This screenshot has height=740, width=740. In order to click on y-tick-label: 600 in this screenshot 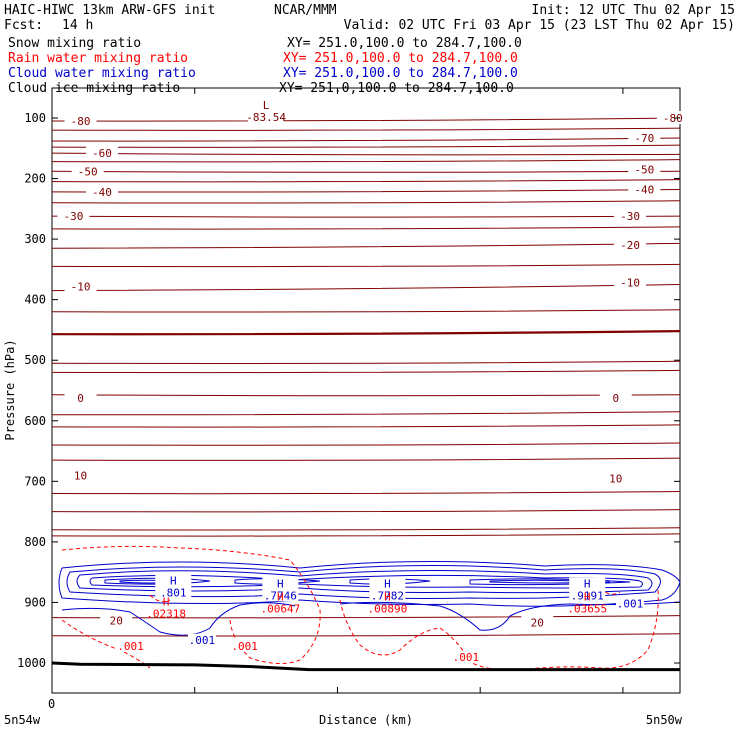, I will do `click(35, 421)`.